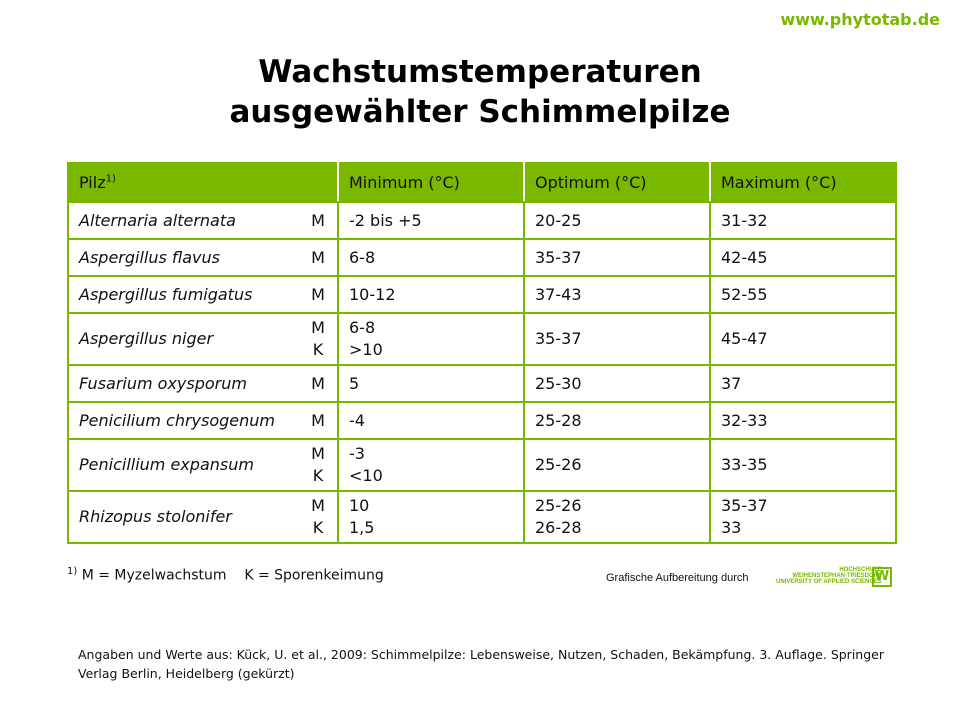 This screenshot has height=720, width=960. What do you see at coordinates (860, 19) in the screenshot?
I see `site-url: www.phytotab.de` at bounding box center [860, 19].